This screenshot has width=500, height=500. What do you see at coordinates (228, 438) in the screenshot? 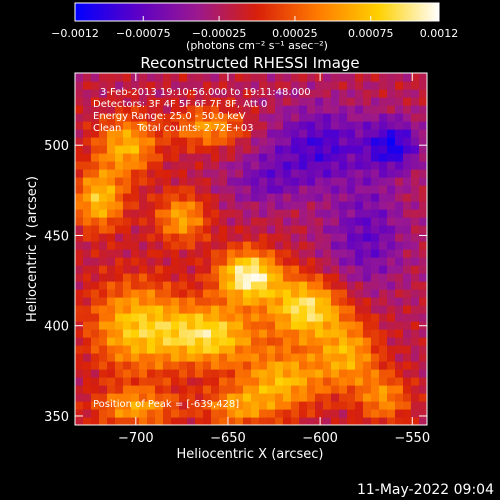
I see `x-tick-label: −650` at bounding box center [228, 438].